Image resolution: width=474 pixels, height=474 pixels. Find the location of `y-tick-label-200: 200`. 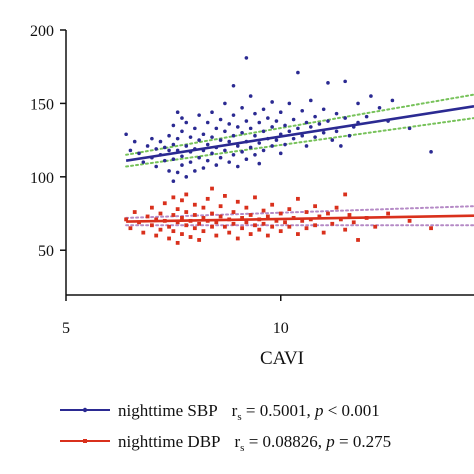

y-tick-label-200: 200 is located at coordinates (42, 31).